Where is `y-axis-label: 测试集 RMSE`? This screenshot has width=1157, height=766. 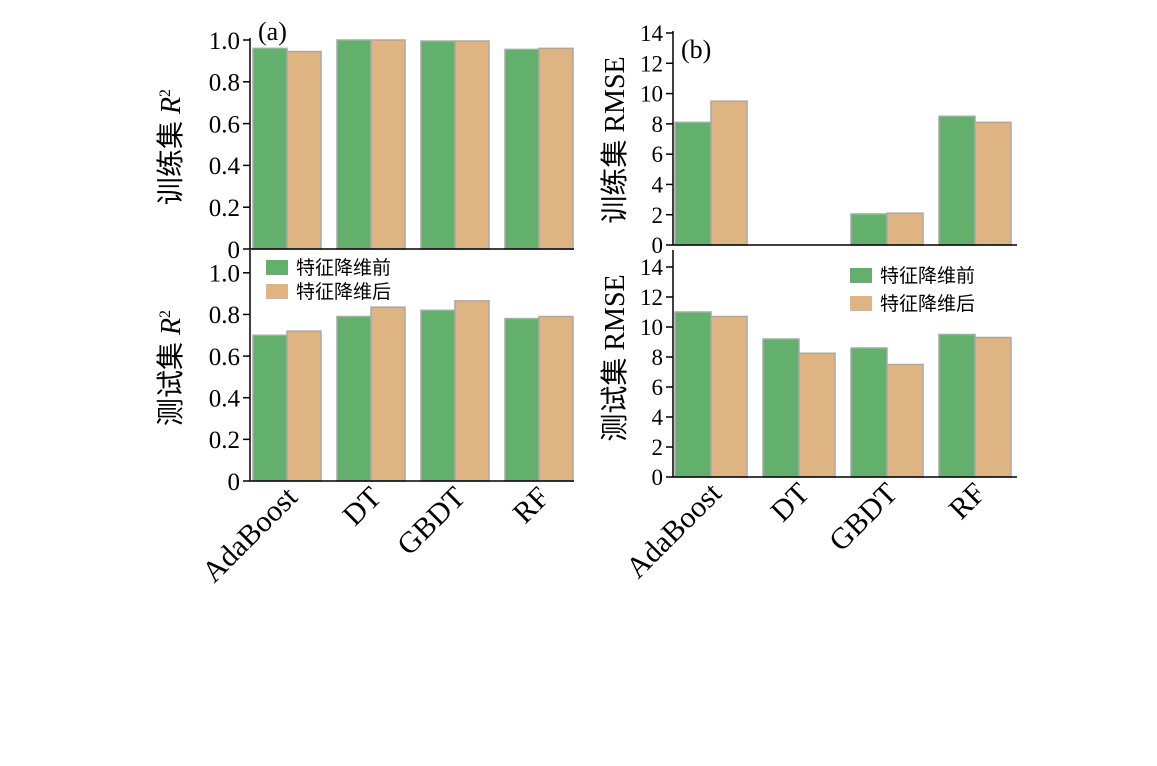 y-axis-label: 测试集 RMSE is located at coordinates (615, 357).